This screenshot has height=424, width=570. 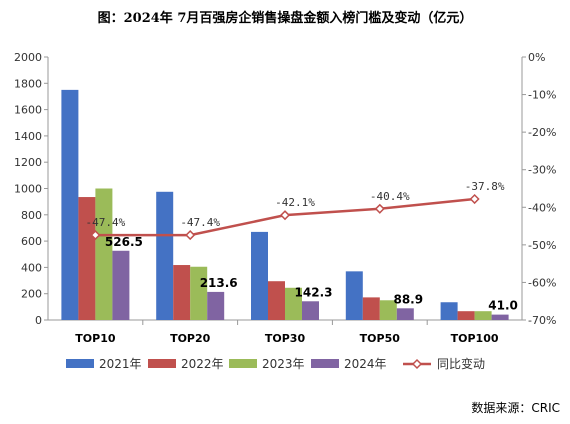 I want to click on right-tick-label: -40%, so click(x=542, y=207).